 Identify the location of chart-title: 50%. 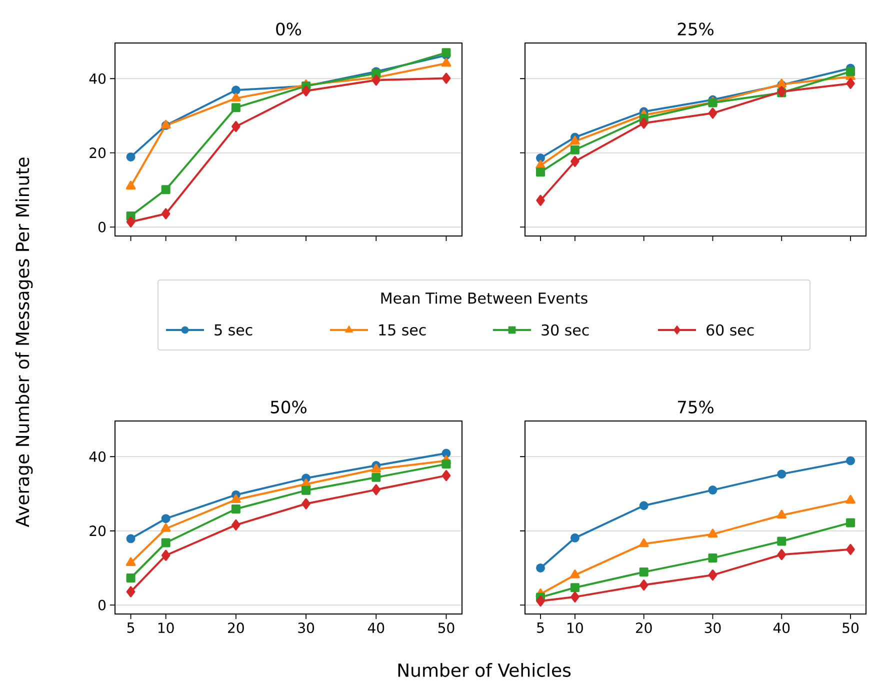
(288, 407).